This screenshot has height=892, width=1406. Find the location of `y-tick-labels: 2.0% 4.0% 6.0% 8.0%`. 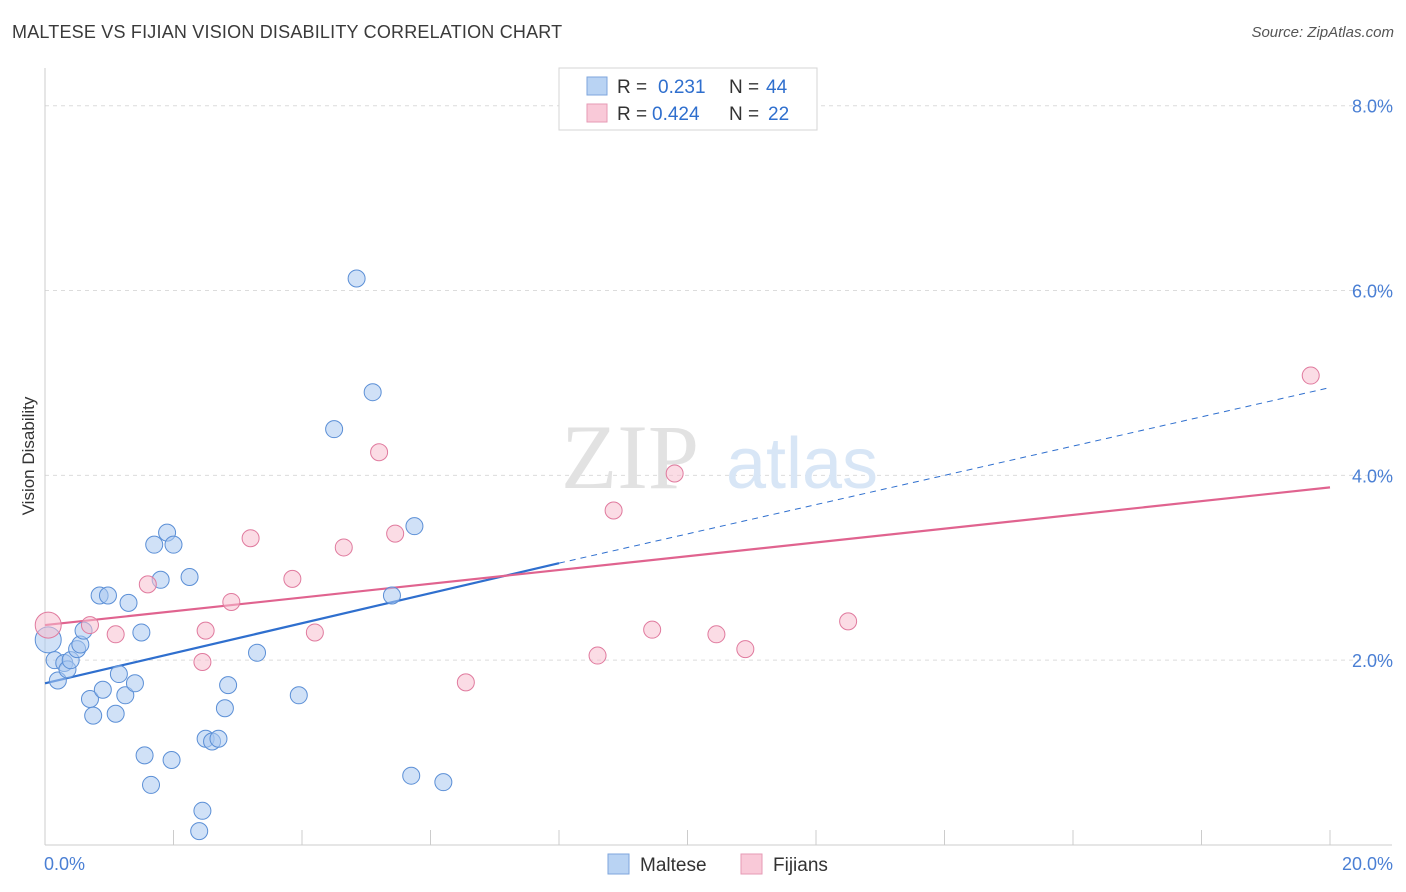

y-tick-labels: 2.0% 4.0% 6.0% 8.0% is located at coordinates (1372, 384).